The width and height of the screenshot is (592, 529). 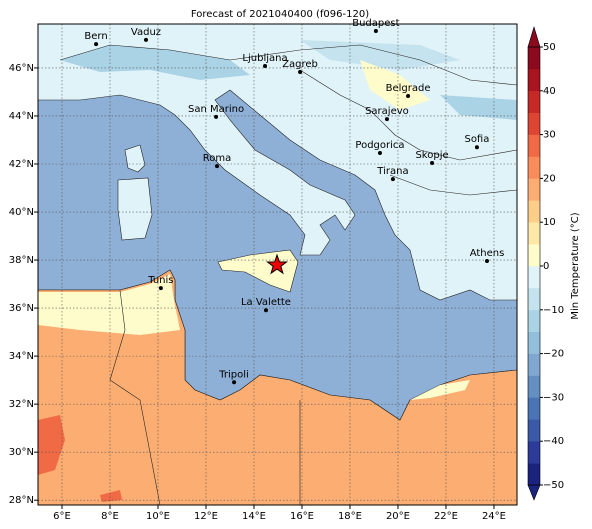 What do you see at coordinates (487, 253) in the screenshot?
I see `city-label: Athens` at bounding box center [487, 253].